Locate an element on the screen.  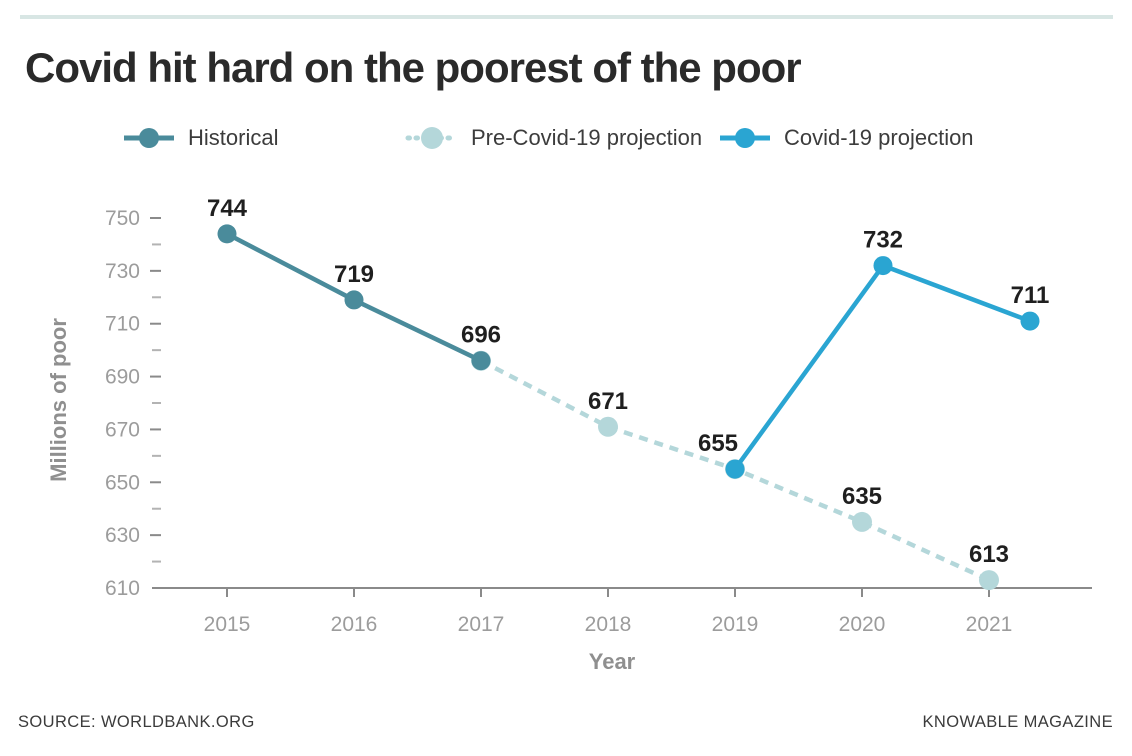
data-point-label: 719 is located at coordinates (354, 274).